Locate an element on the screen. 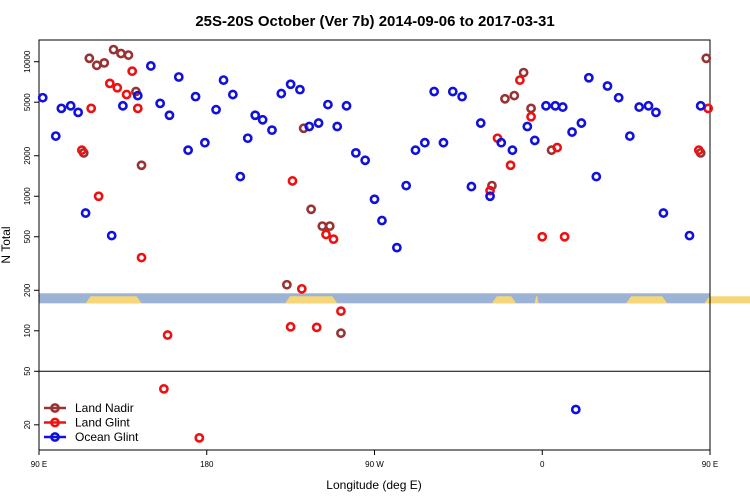 The width and height of the screenshot is (750, 500). legend-marker is located at coordinates (55, 408).